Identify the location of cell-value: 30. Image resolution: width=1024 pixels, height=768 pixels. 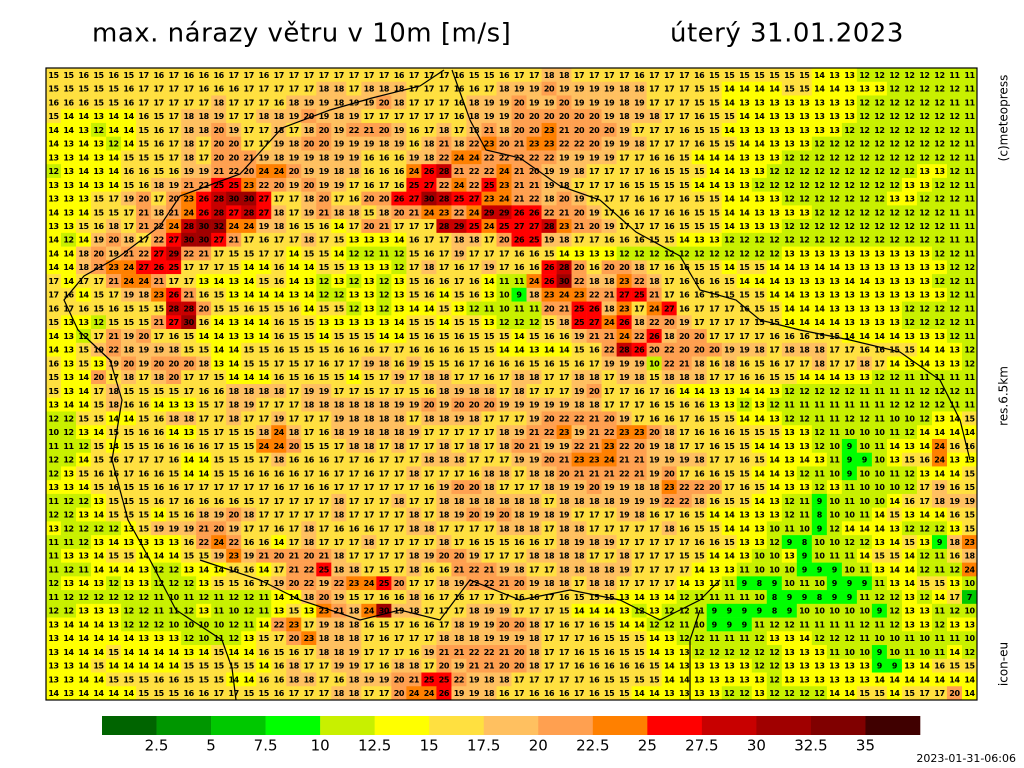
(188, 240).